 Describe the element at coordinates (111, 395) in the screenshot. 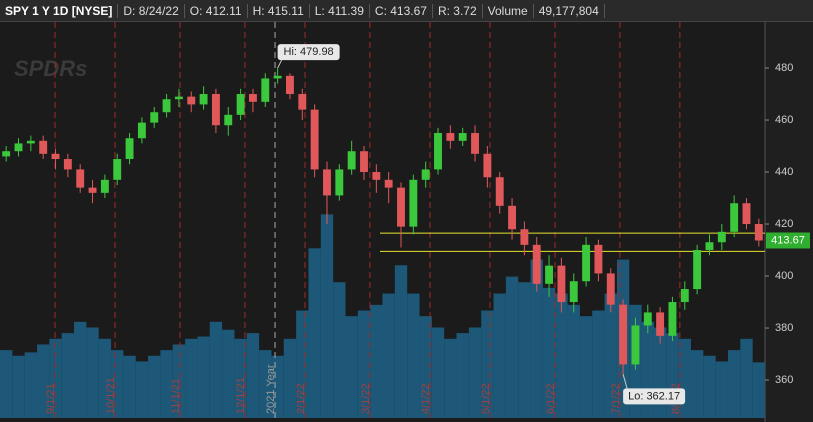

I see `x-tick-label: 10/1/21` at that location.